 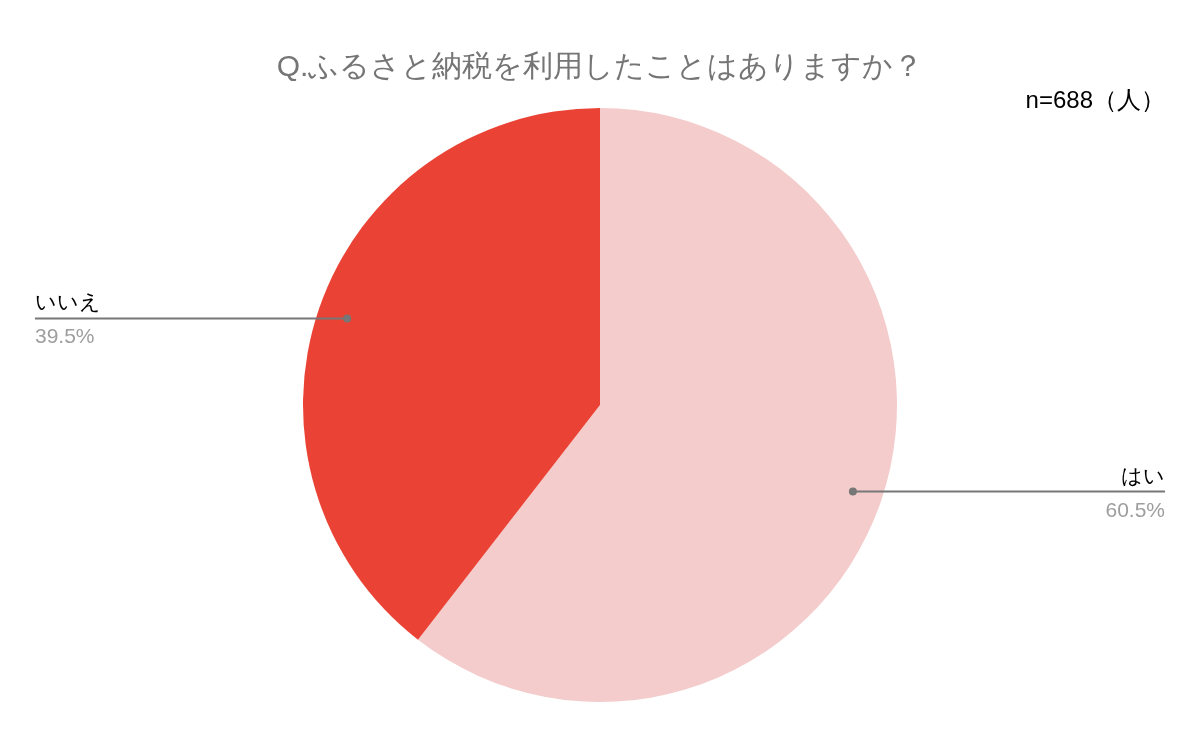 What do you see at coordinates (1095, 99) in the screenshot?
I see `annotation: n=688（人）` at bounding box center [1095, 99].